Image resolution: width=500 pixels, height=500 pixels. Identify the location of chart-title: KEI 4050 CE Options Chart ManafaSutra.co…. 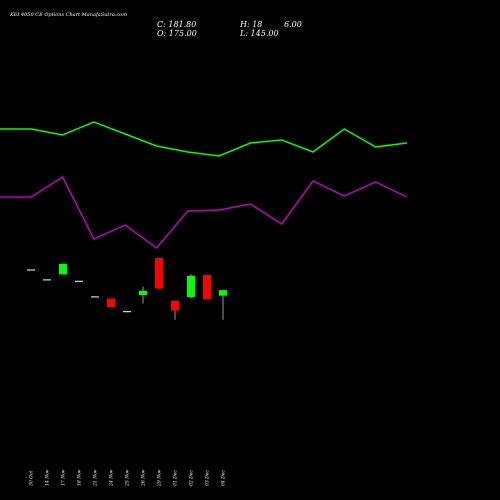
(68, 15).